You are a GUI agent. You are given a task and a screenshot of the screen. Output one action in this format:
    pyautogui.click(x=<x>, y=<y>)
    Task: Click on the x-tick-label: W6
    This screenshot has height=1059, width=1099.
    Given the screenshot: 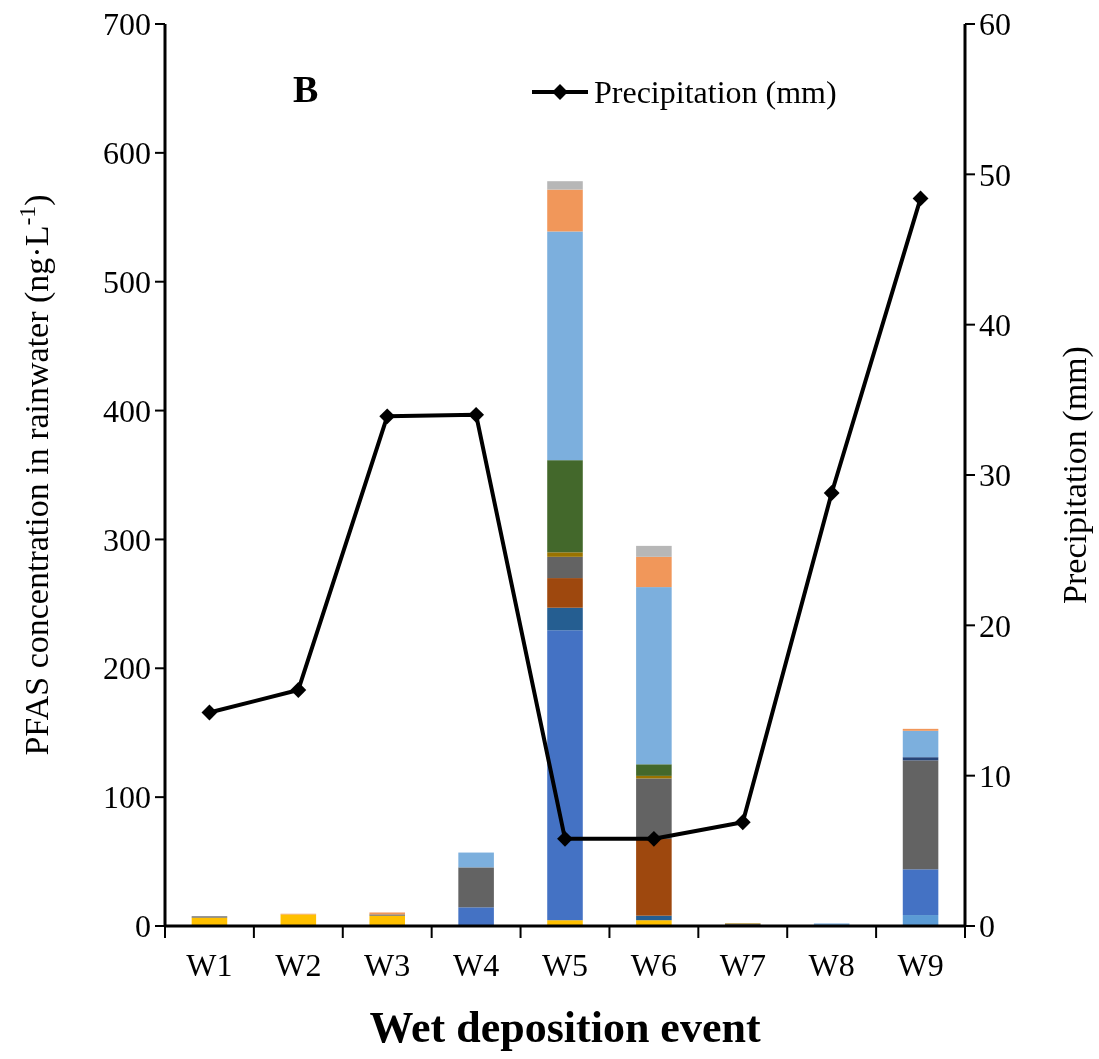 What is the action you would take?
    pyautogui.click(x=653, y=965)
    